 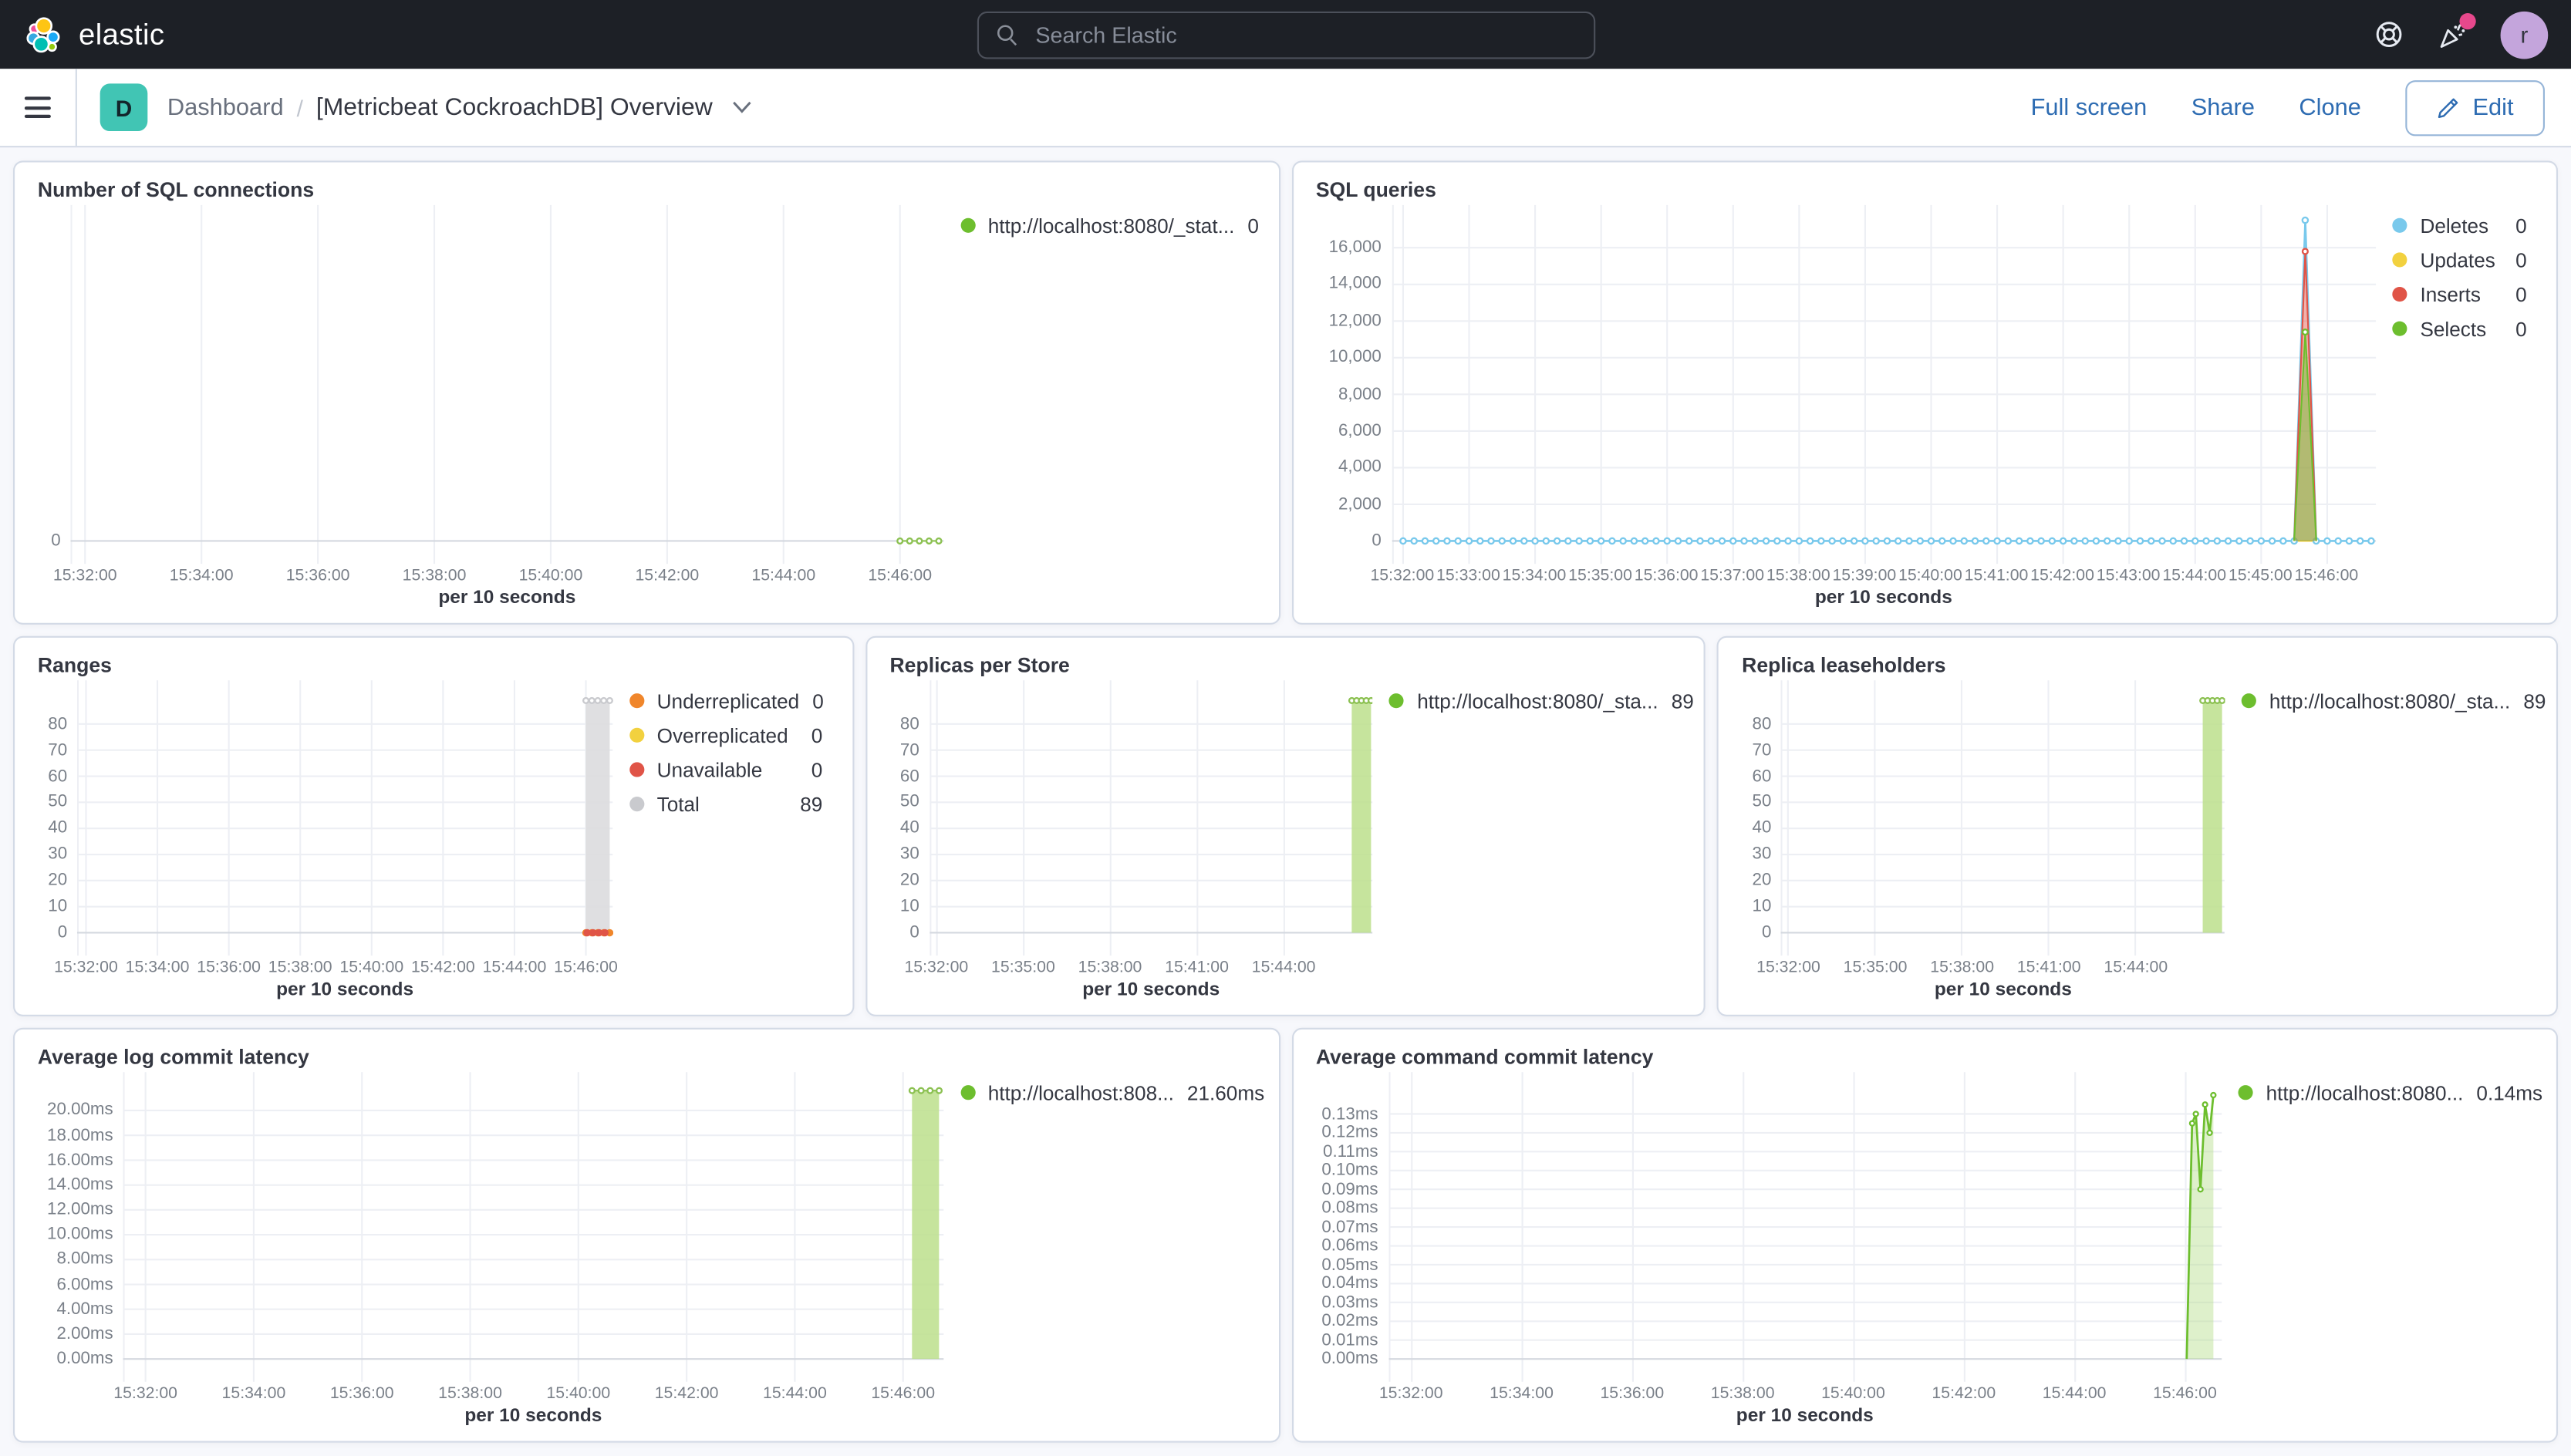 What do you see at coordinates (2330, 108) in the screenshot?
I see `clone-button: Clone` at bounding box center [2330, 108].